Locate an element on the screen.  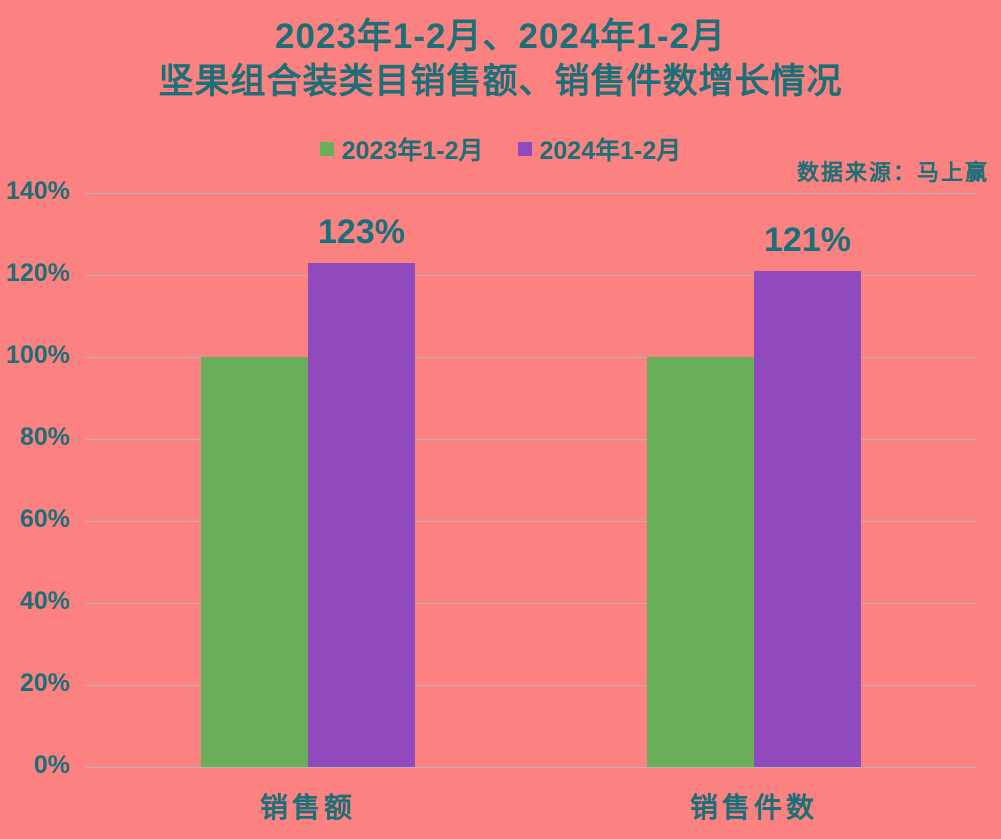
legend-item-2024: 2024年1-2月 is located at coordinates (599, 149).